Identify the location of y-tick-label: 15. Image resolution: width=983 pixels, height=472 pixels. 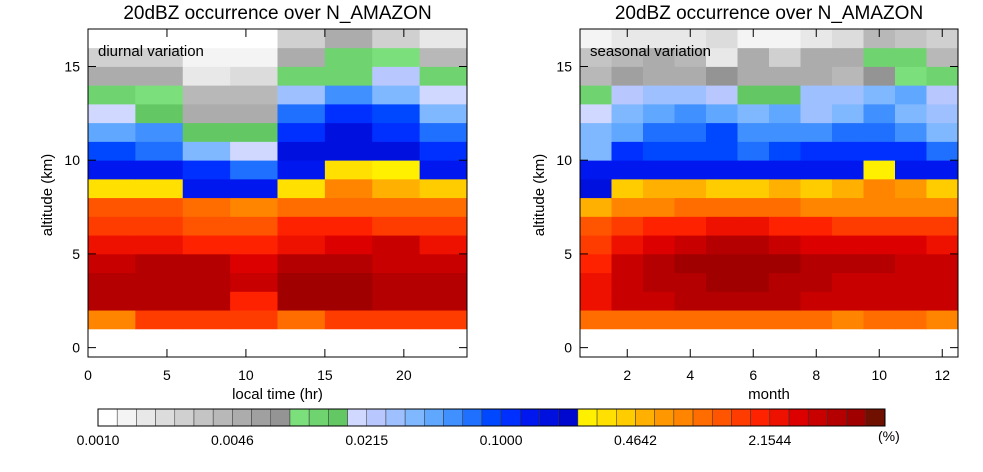
(72, 66).